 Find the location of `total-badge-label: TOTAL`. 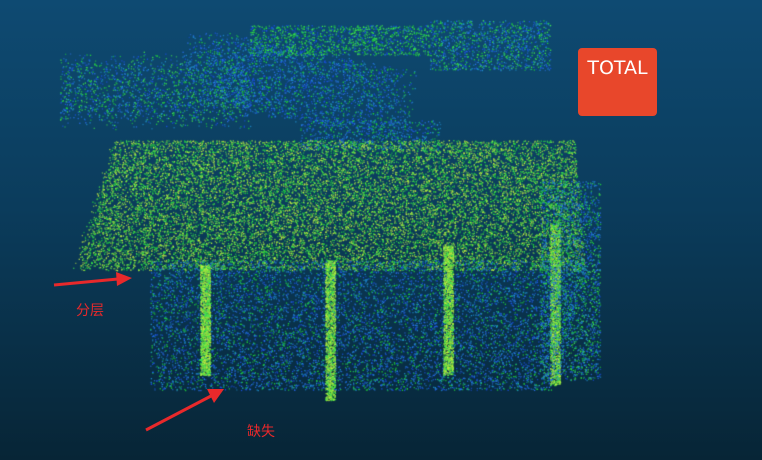

total-badge-label: TOTAL is located at coordinates (617, 68).